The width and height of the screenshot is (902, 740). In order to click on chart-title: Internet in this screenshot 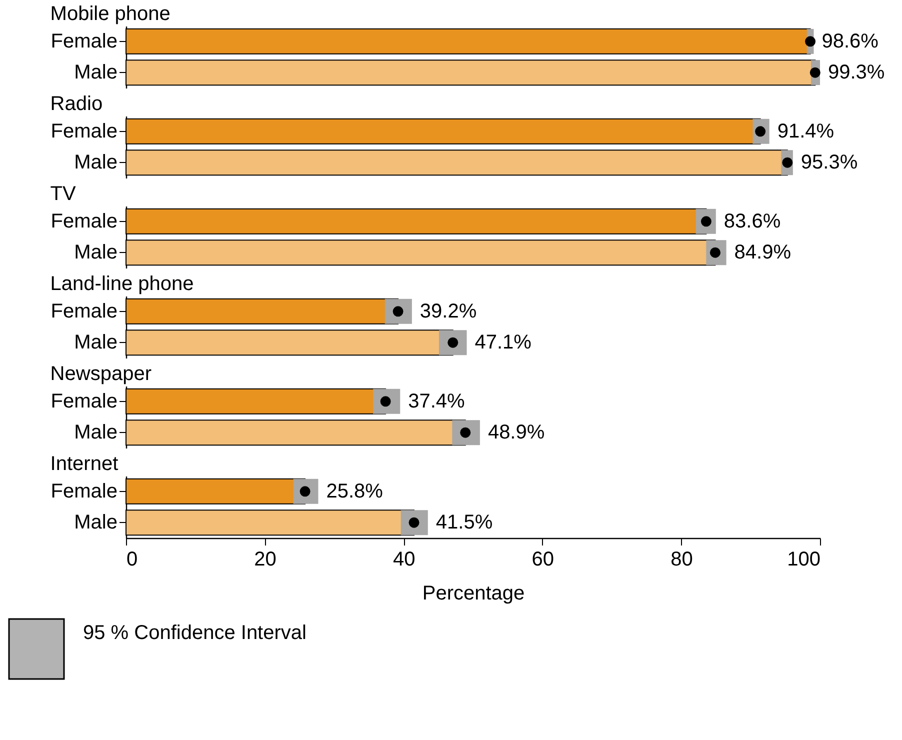, I will do `click(84, 464)`.